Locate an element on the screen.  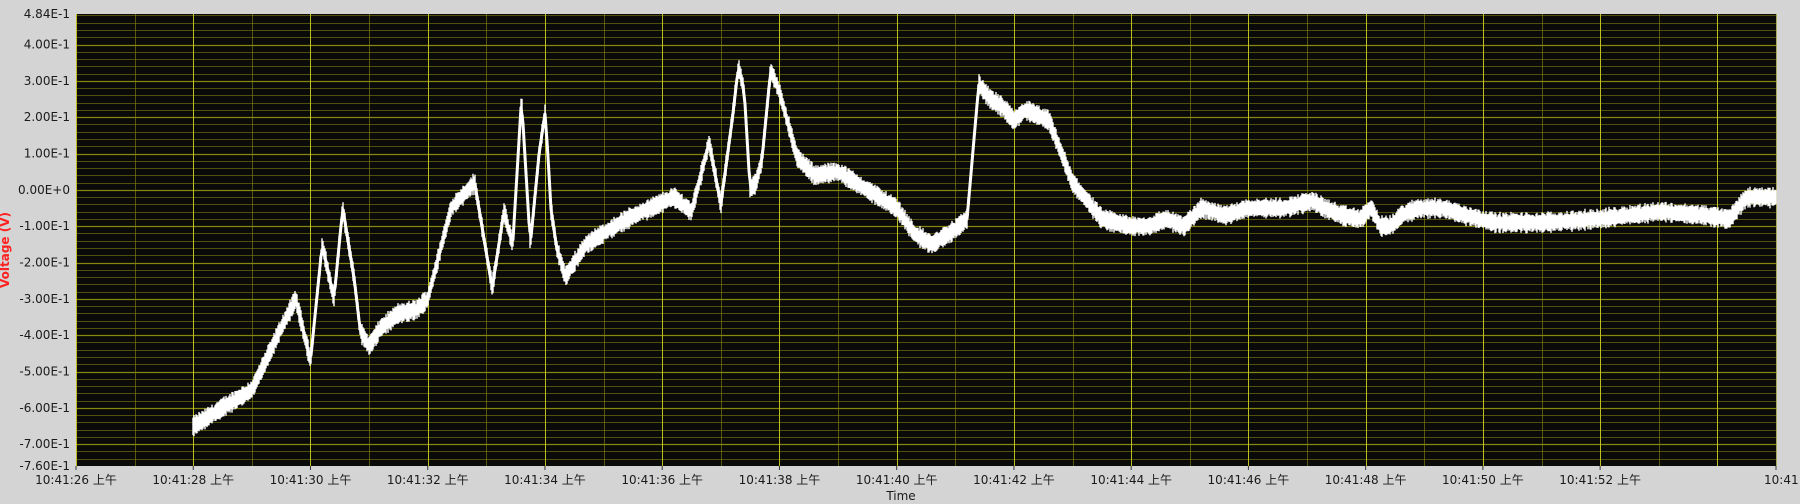
y-tick-label: 4.84E-1 is located at coordinates (47, 14).